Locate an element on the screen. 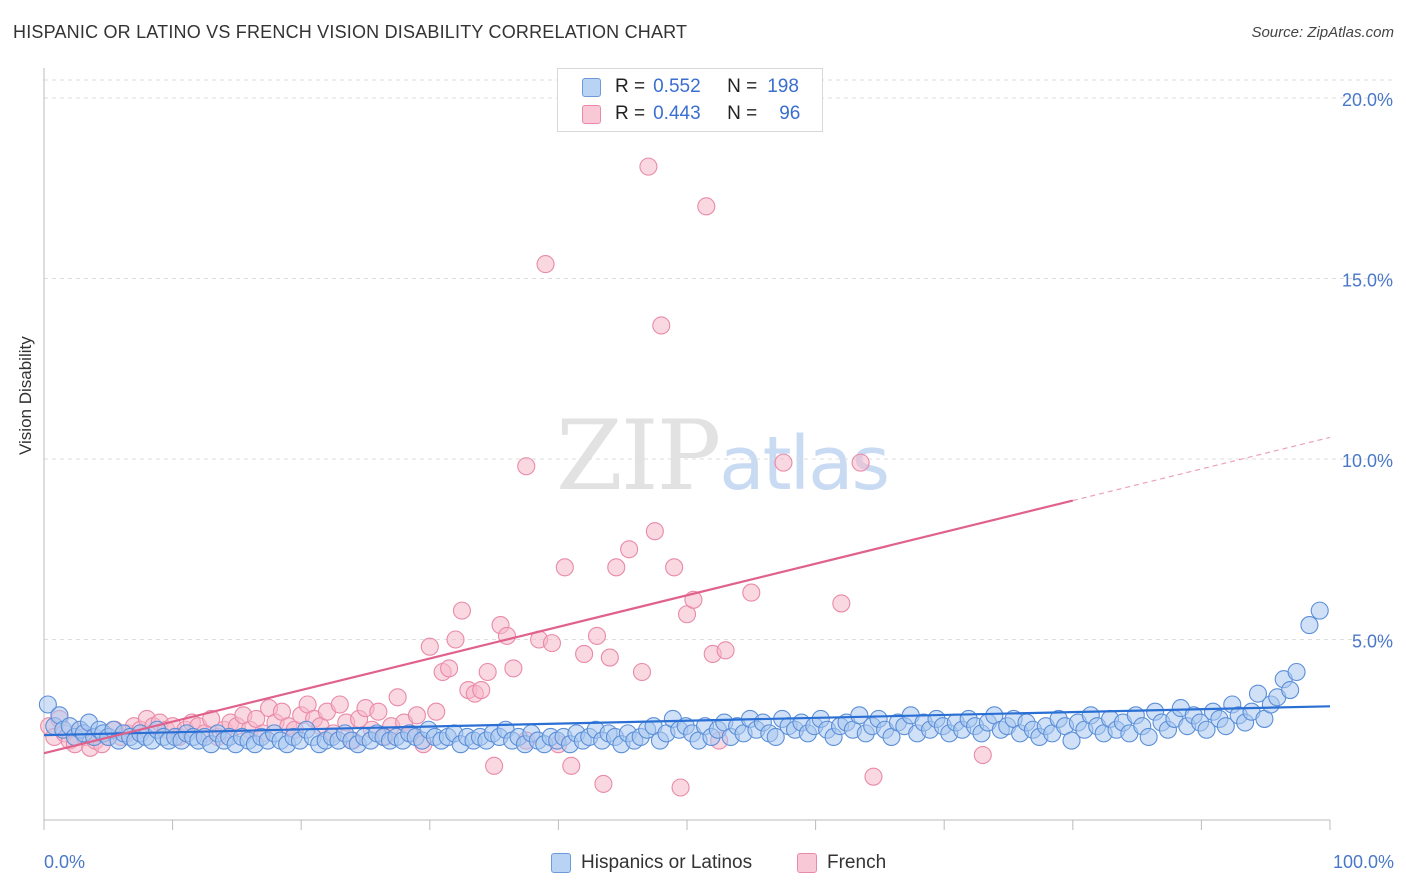  stats-row-hispanic: R = 0.552 N = 198 is located at coordinates (690, 87).